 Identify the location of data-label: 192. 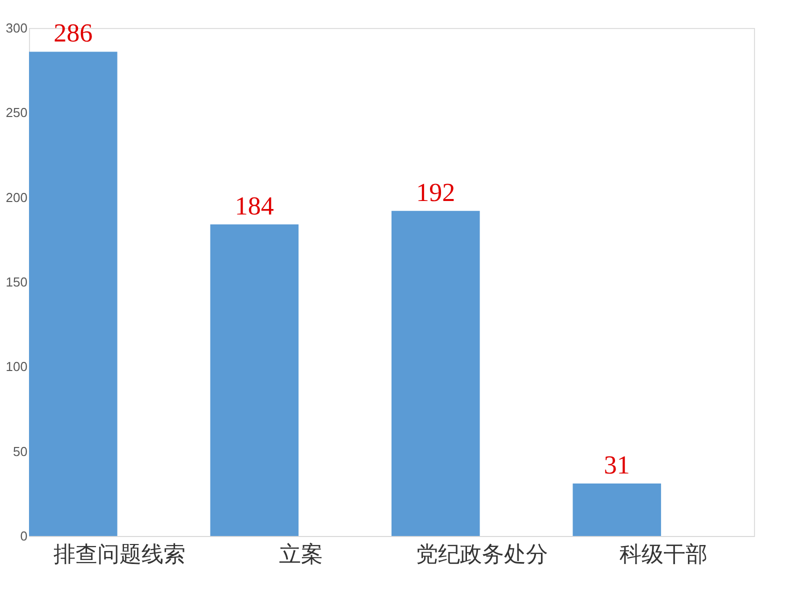
(436, 192).